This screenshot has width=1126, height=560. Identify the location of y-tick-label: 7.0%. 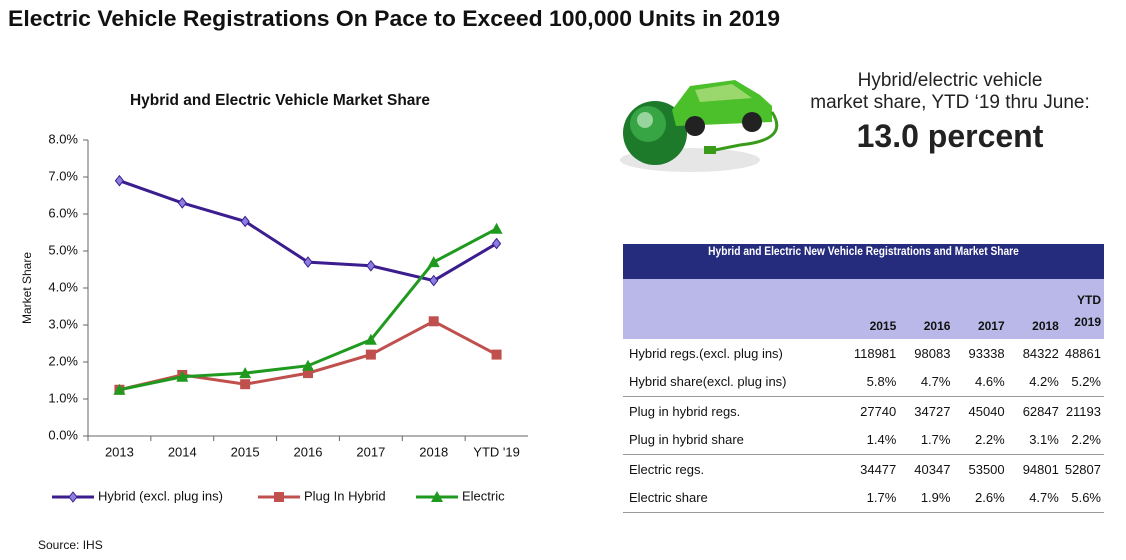
(63, 175).